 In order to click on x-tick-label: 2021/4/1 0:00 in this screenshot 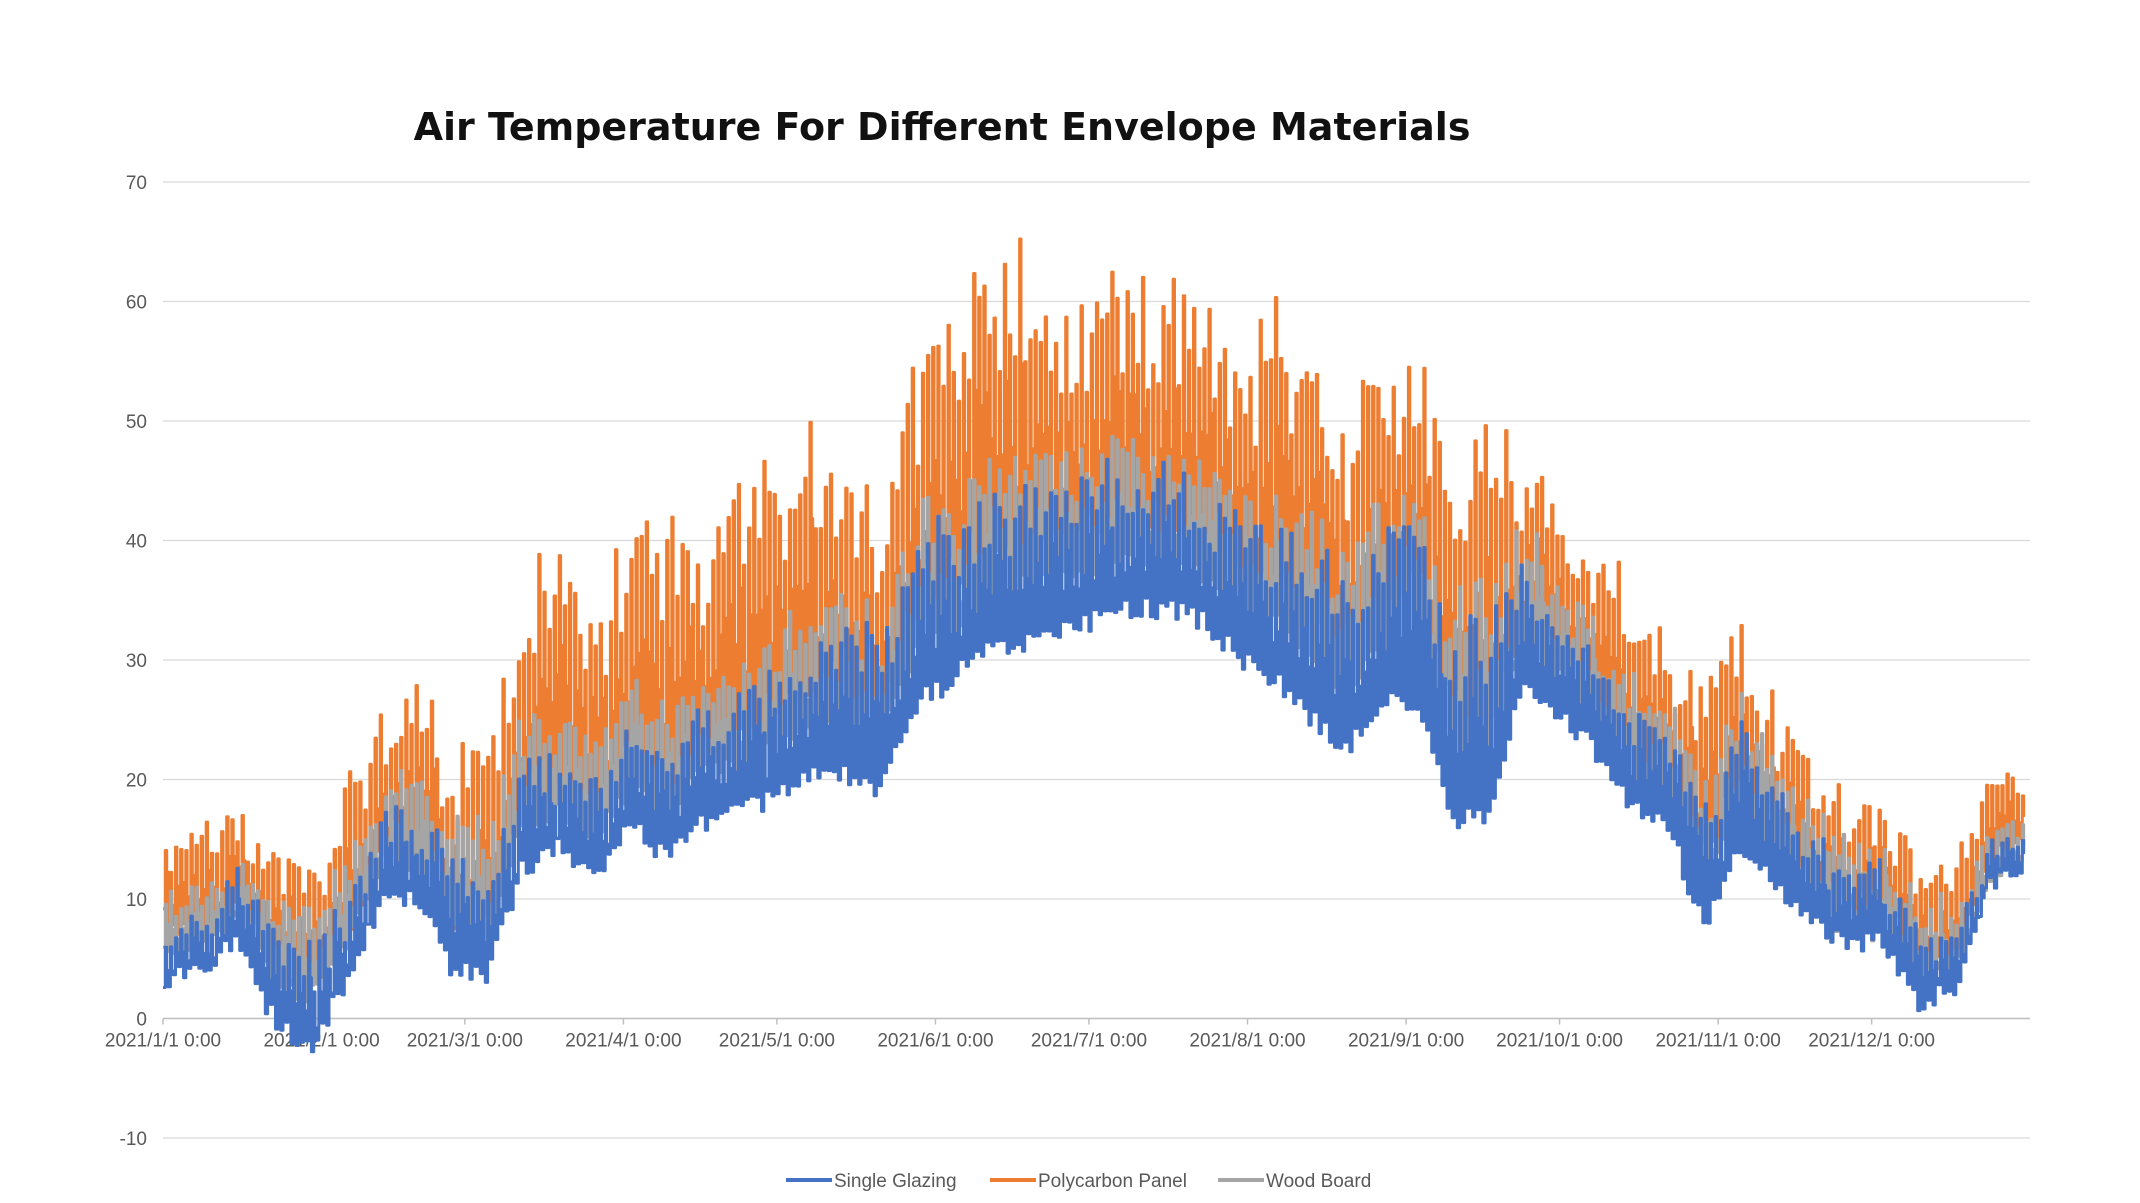, I will do `click(623, 1041)`.